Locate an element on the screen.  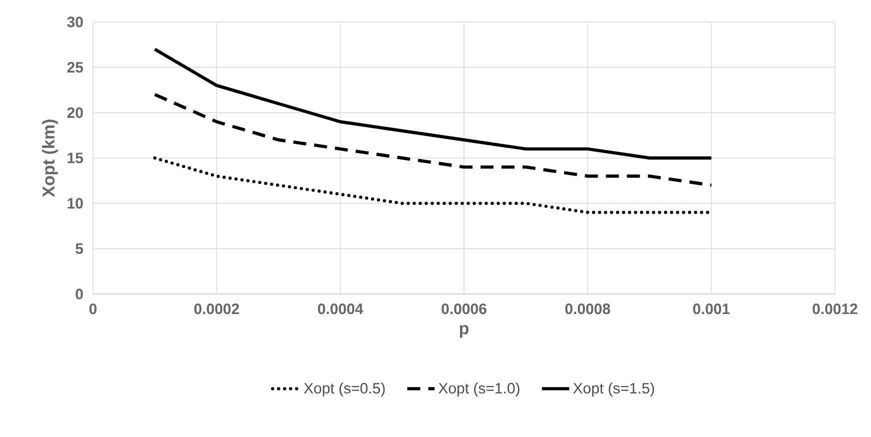
x-tick-label: 0.0002 is located at coordinates (216, 309).